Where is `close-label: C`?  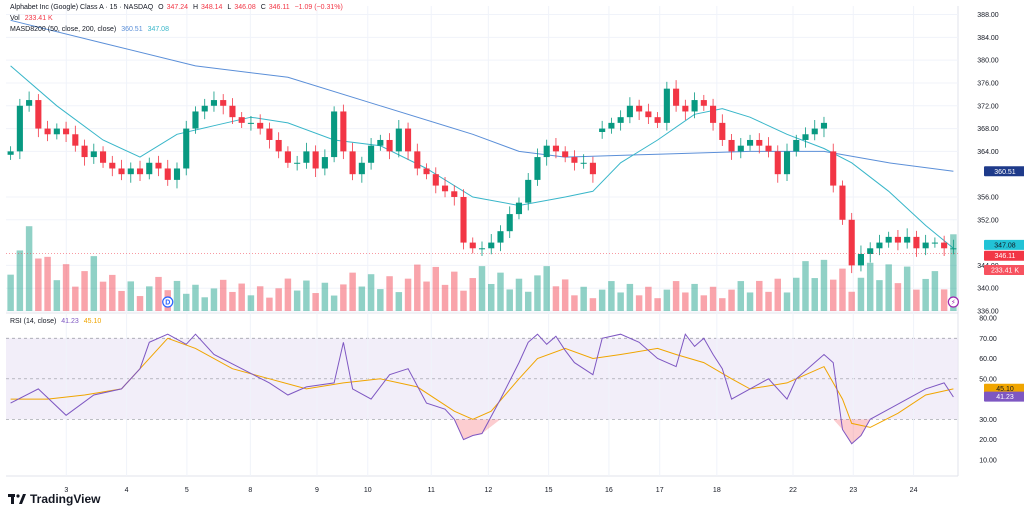
close-label: C is located at coordinates (263, 7).